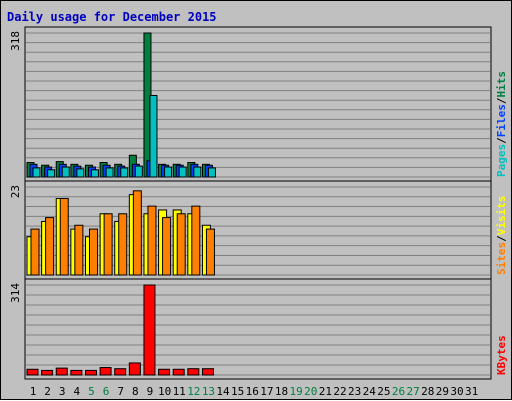 This screenshot has height=401, width=512. I want to click on x-tick-label-day-23: 23, so click(354, 391).